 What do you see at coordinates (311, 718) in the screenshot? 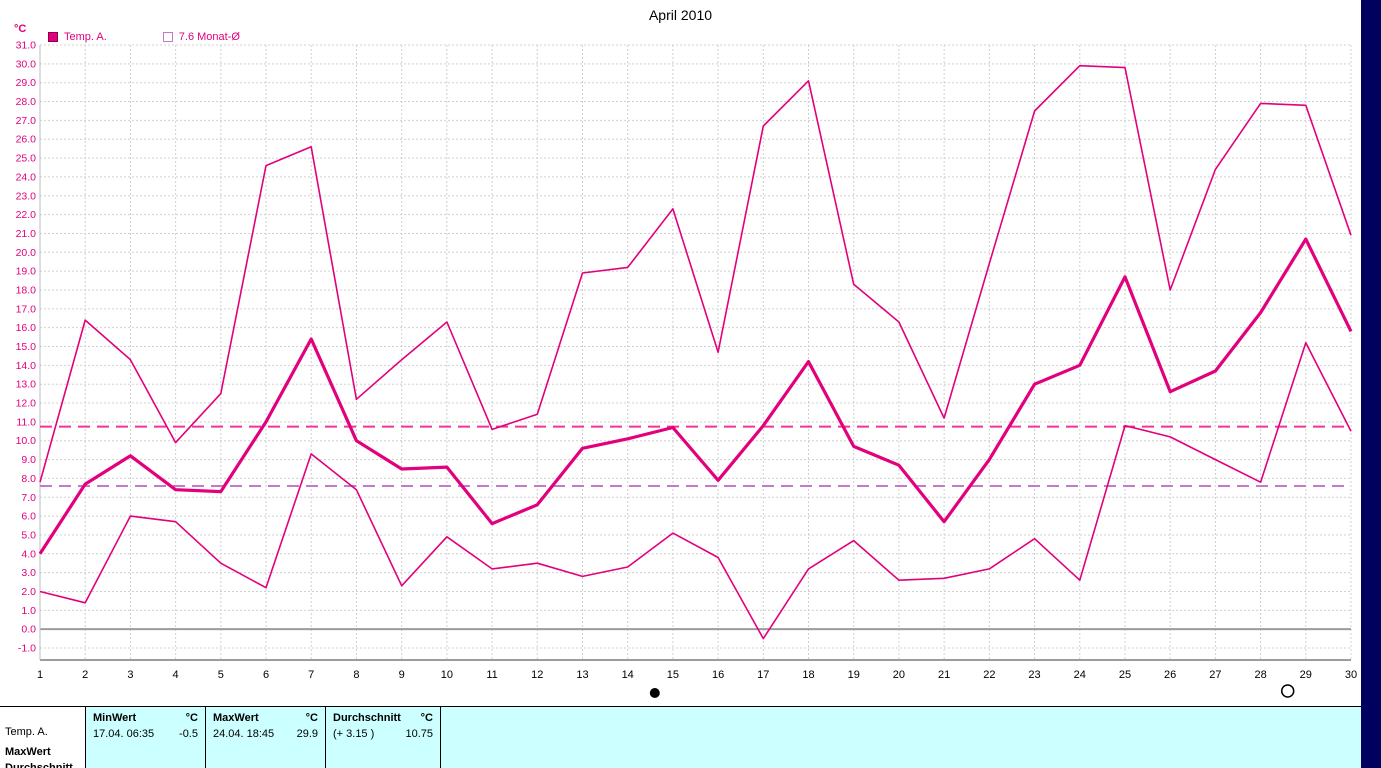
I see `maxwert-unit: °C` at bounding box center [311, 718].